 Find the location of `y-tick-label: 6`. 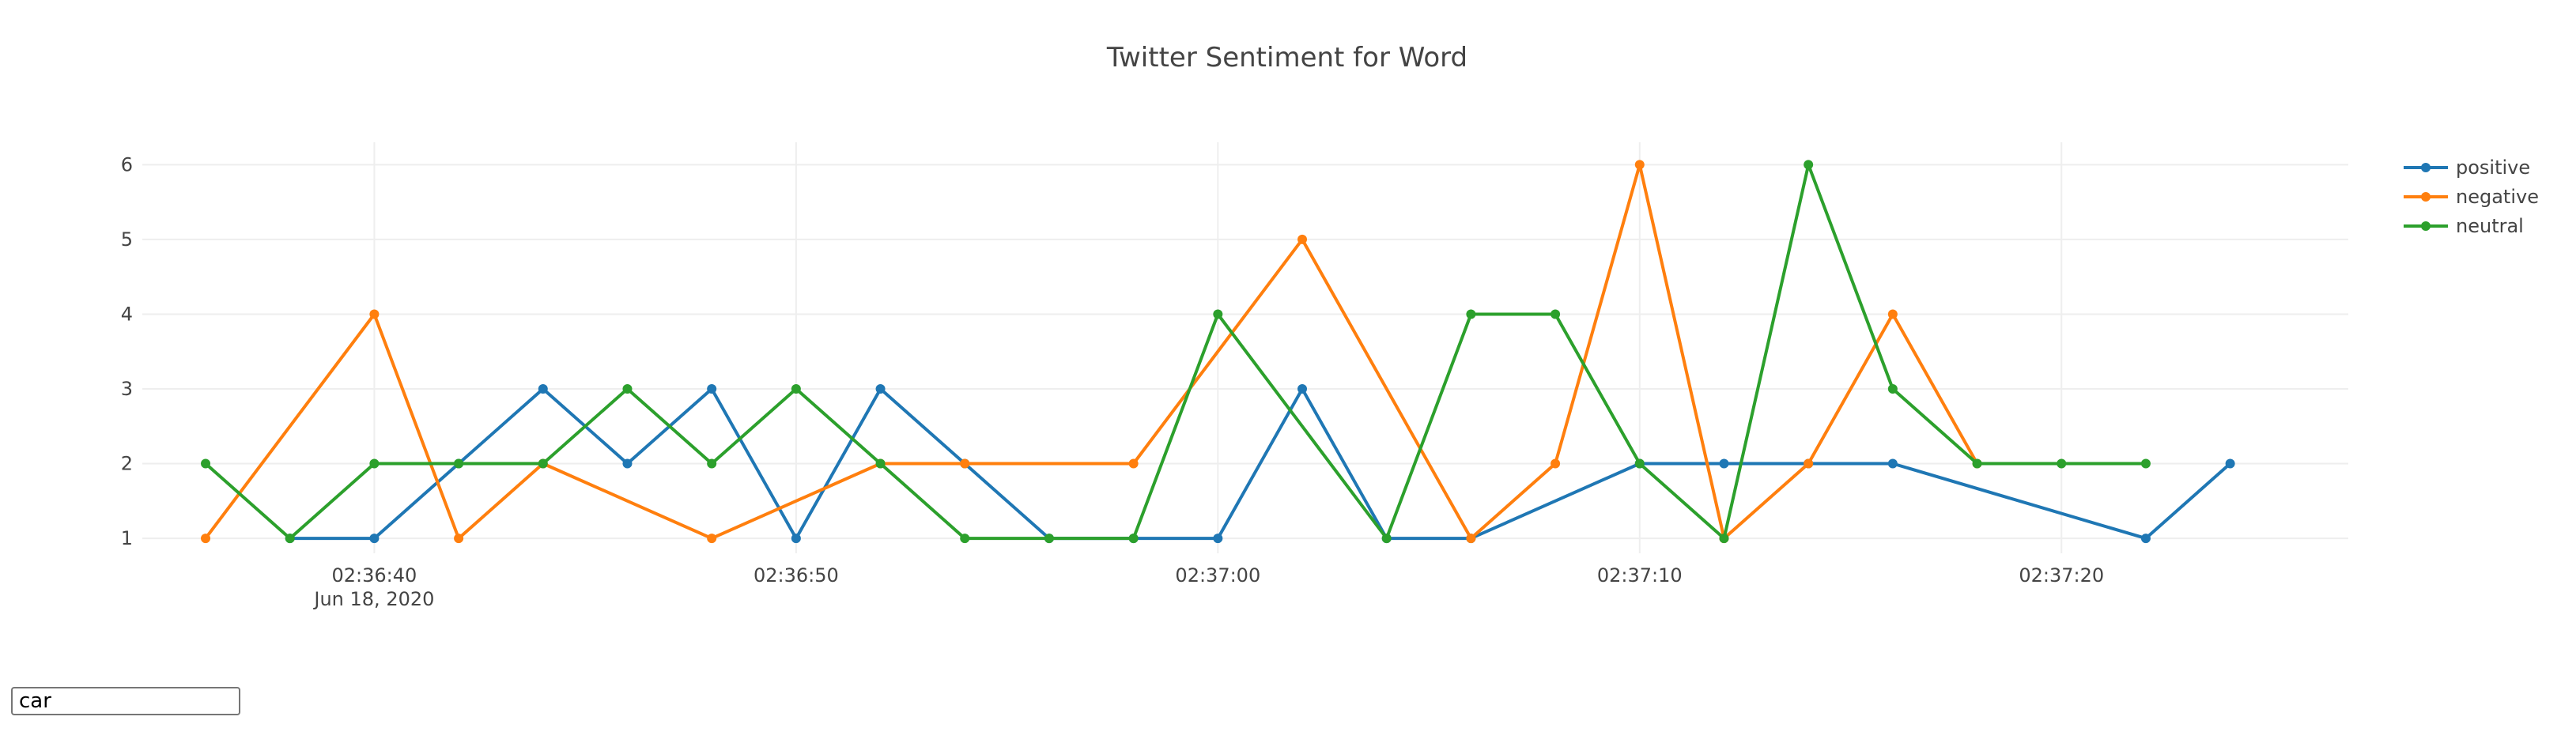

y-tick-label: 6 is located at coordinates (127, 164).